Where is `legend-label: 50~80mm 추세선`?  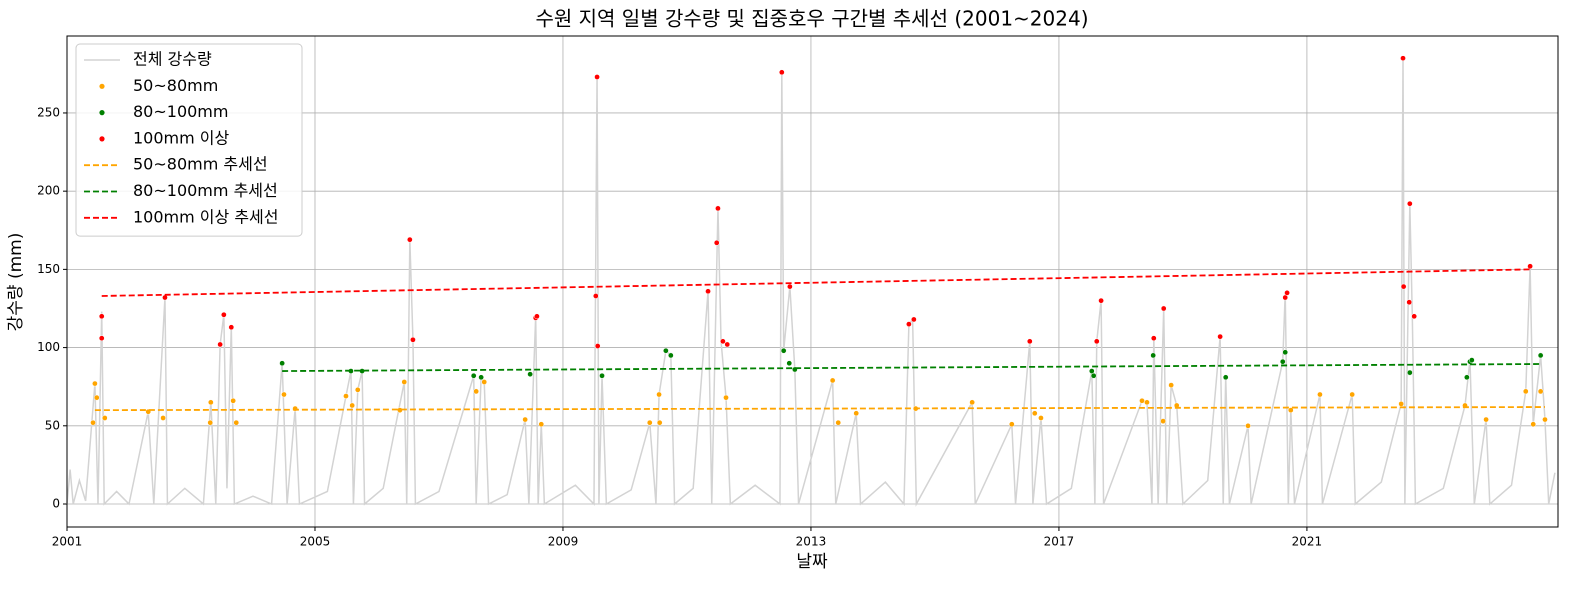 legend-label: 50~80mm 추세선 is located at coordinates (200, 164).